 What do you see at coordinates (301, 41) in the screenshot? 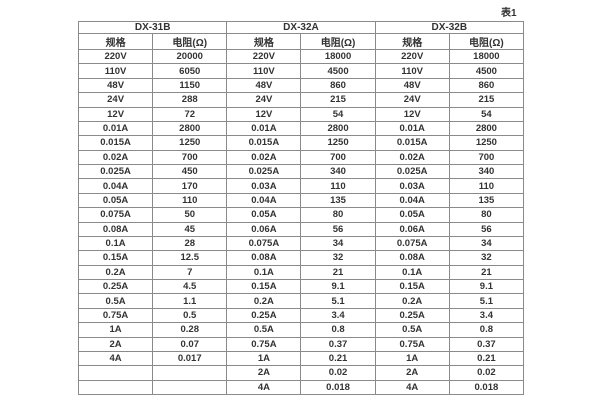
I see `sub-header-row: 规格 电阻(Ω) 规格 电阻(Ω) 规格 电阻(Ω)` at bounding box center [301, 41].